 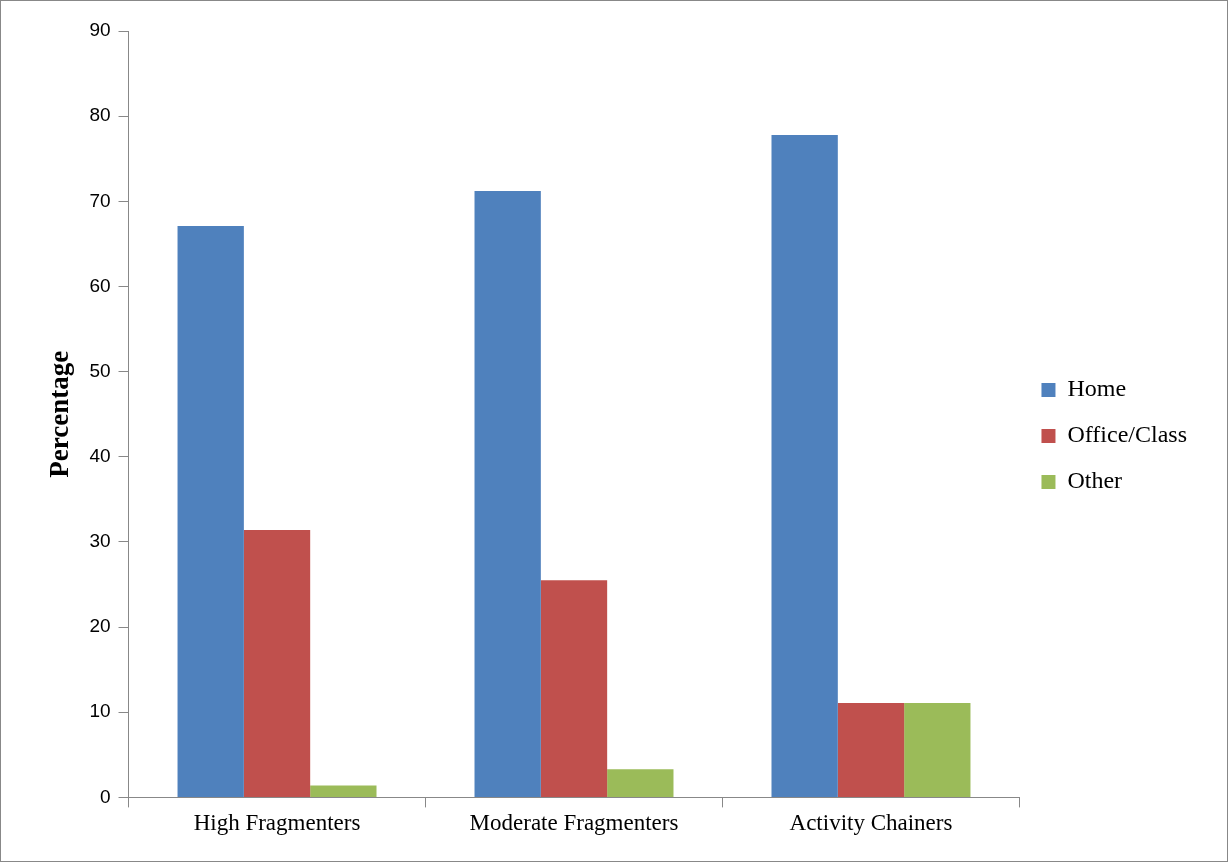 I want to click on legend-label: Office/Class, so click(x=1127, y=434).